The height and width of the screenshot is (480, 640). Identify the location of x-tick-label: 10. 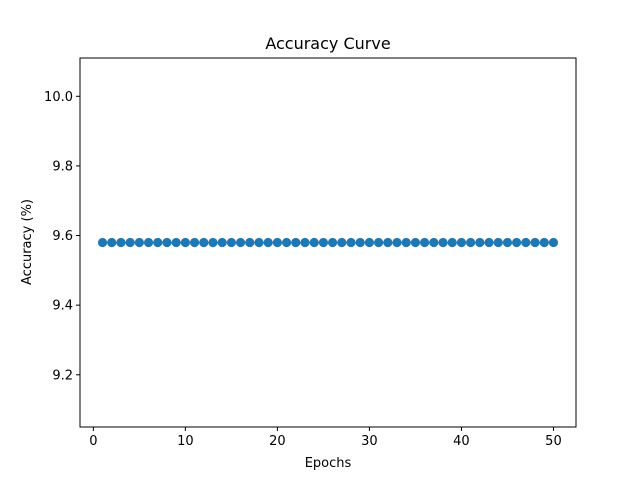
(185, 441).